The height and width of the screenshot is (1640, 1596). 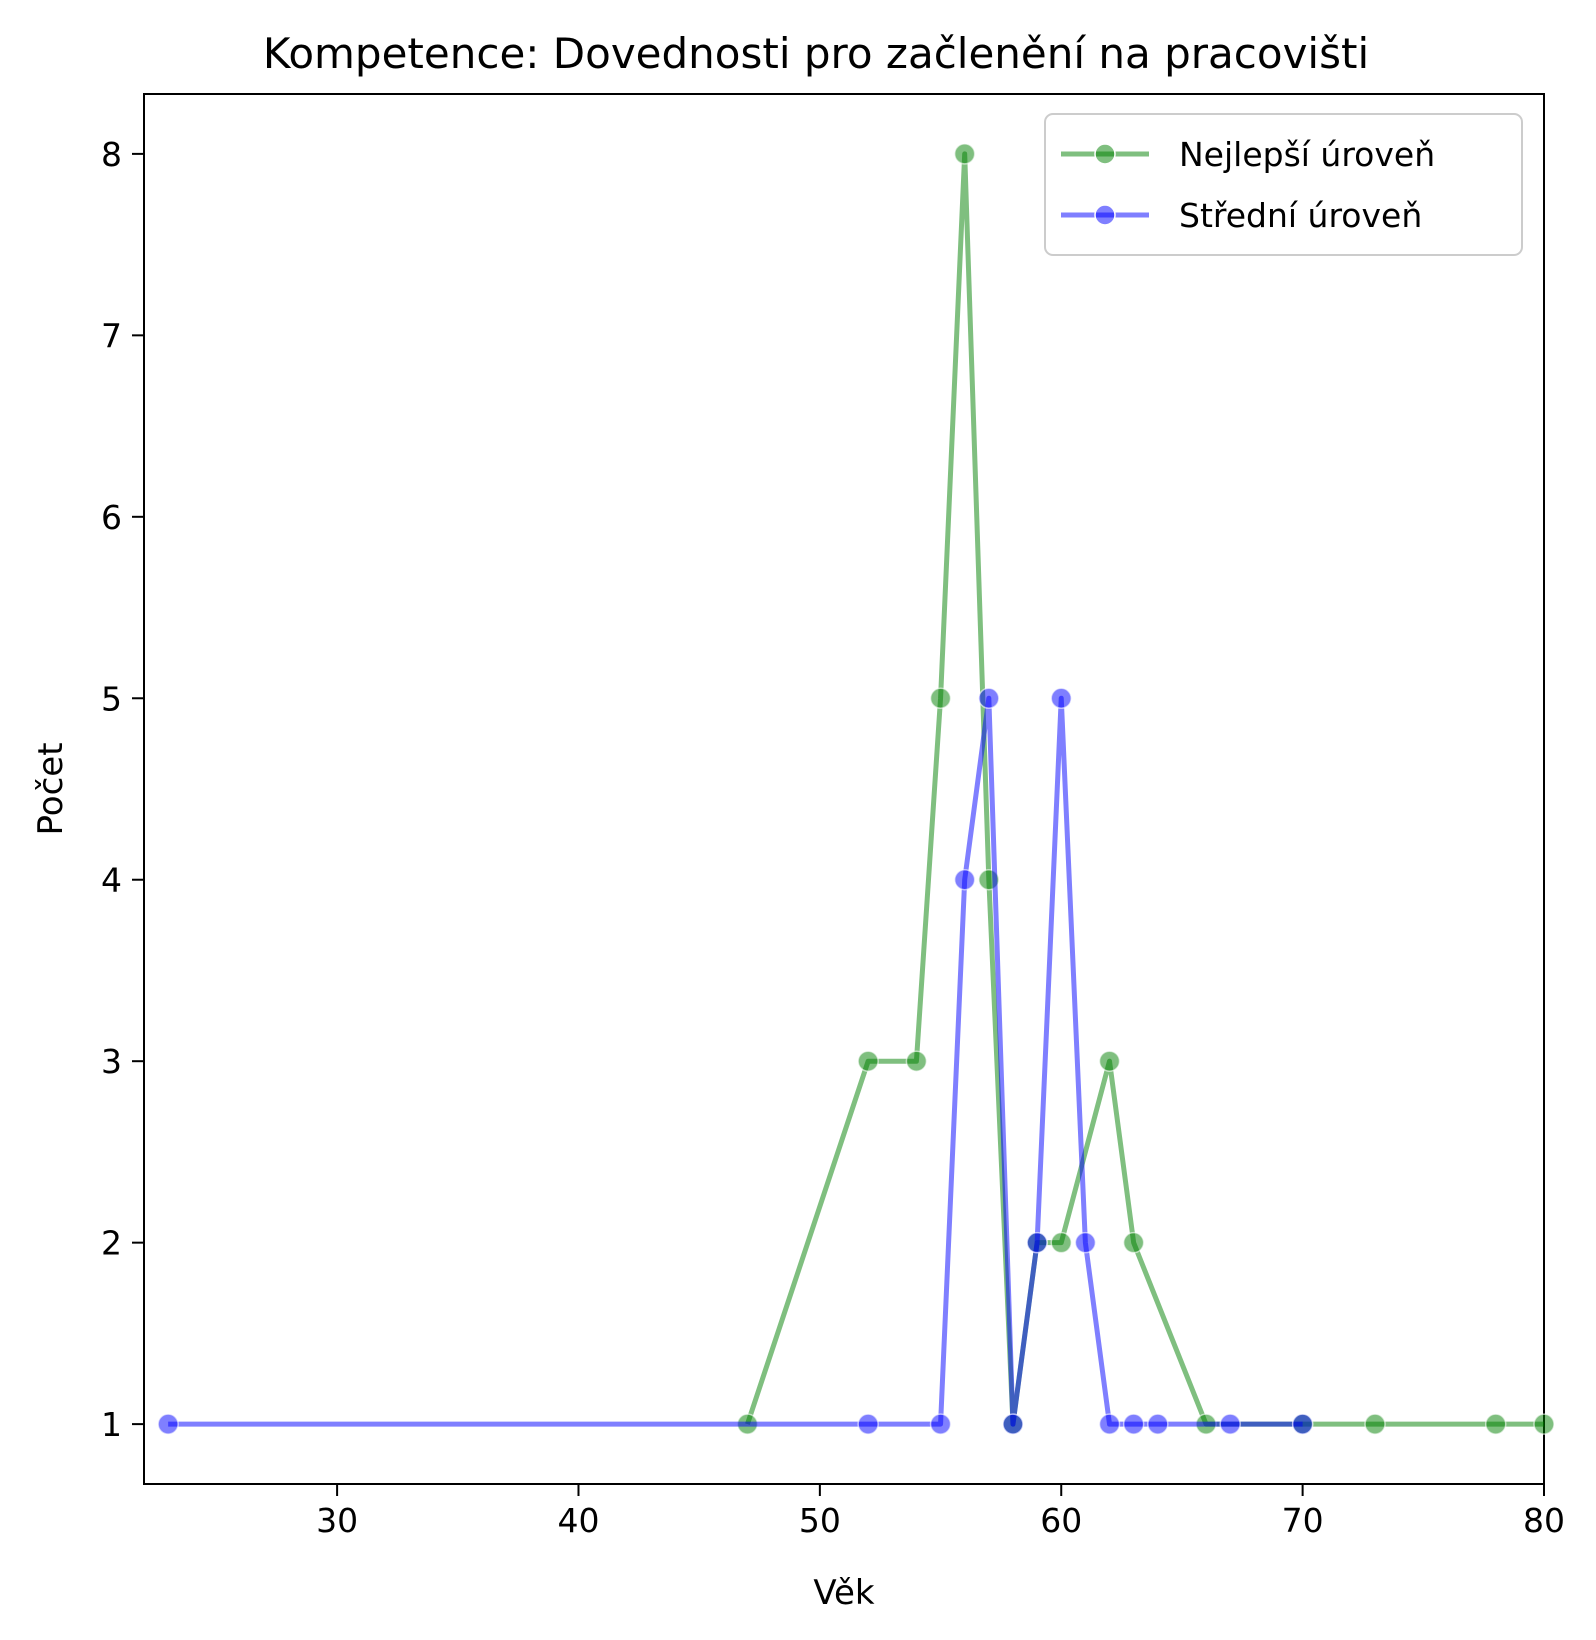 What do you see at coordinates (1303, 1520) in the screenshot?
I see `x-tick-label: 70` at bounding box center [1303, 1520].